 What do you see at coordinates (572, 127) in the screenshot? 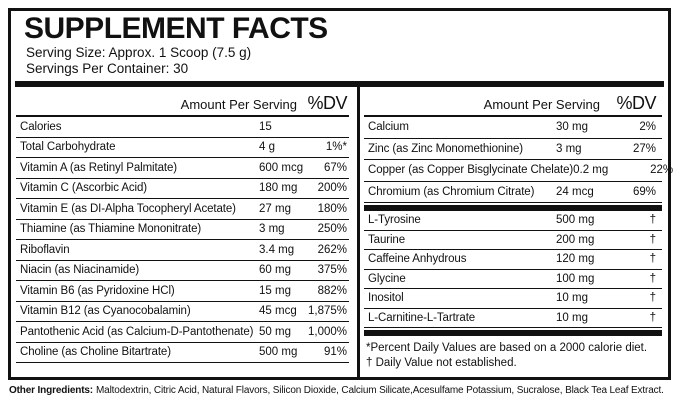
I see `cell-amount: 30 mg` at bounding box center [572, 127].